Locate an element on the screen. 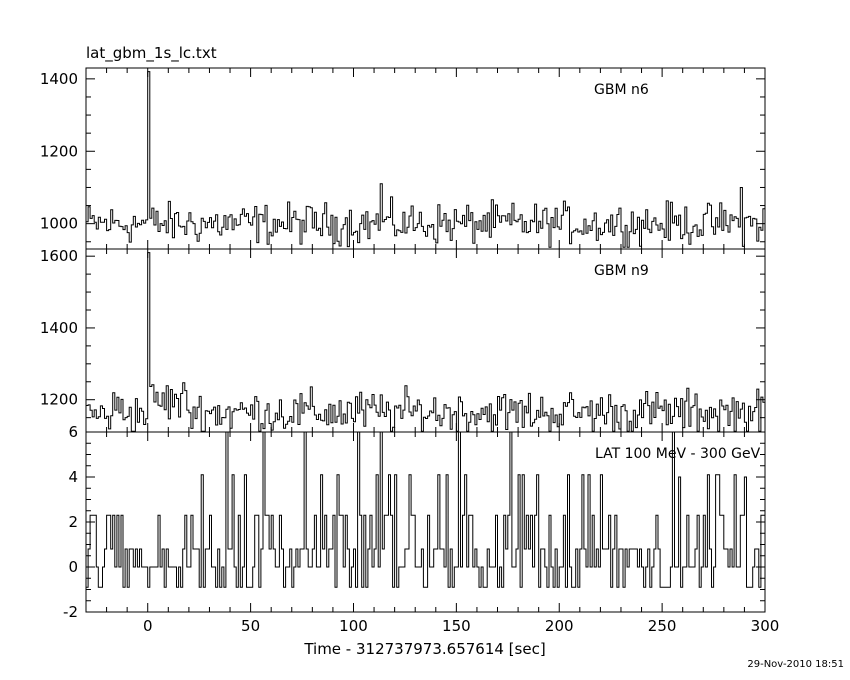 Image resolution: width=850 pixels, height=680 pixels. x-tick-label: 50 is located at coordinates (250, 626).